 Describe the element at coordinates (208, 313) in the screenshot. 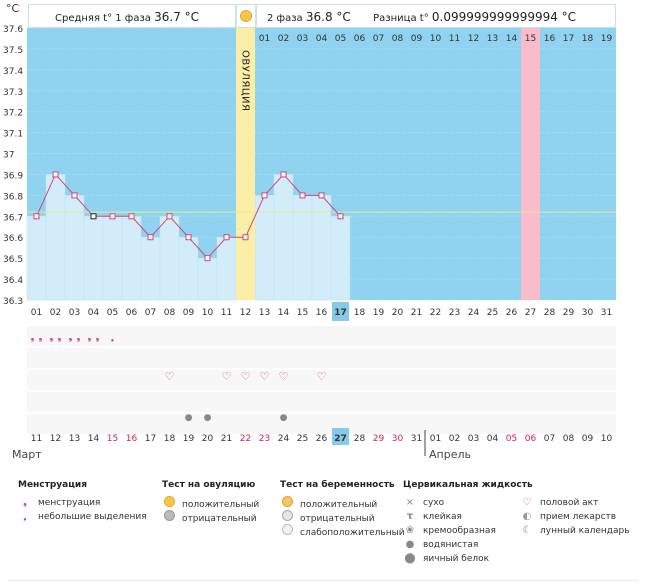

I see `cycle-day-label: 10` at that location.